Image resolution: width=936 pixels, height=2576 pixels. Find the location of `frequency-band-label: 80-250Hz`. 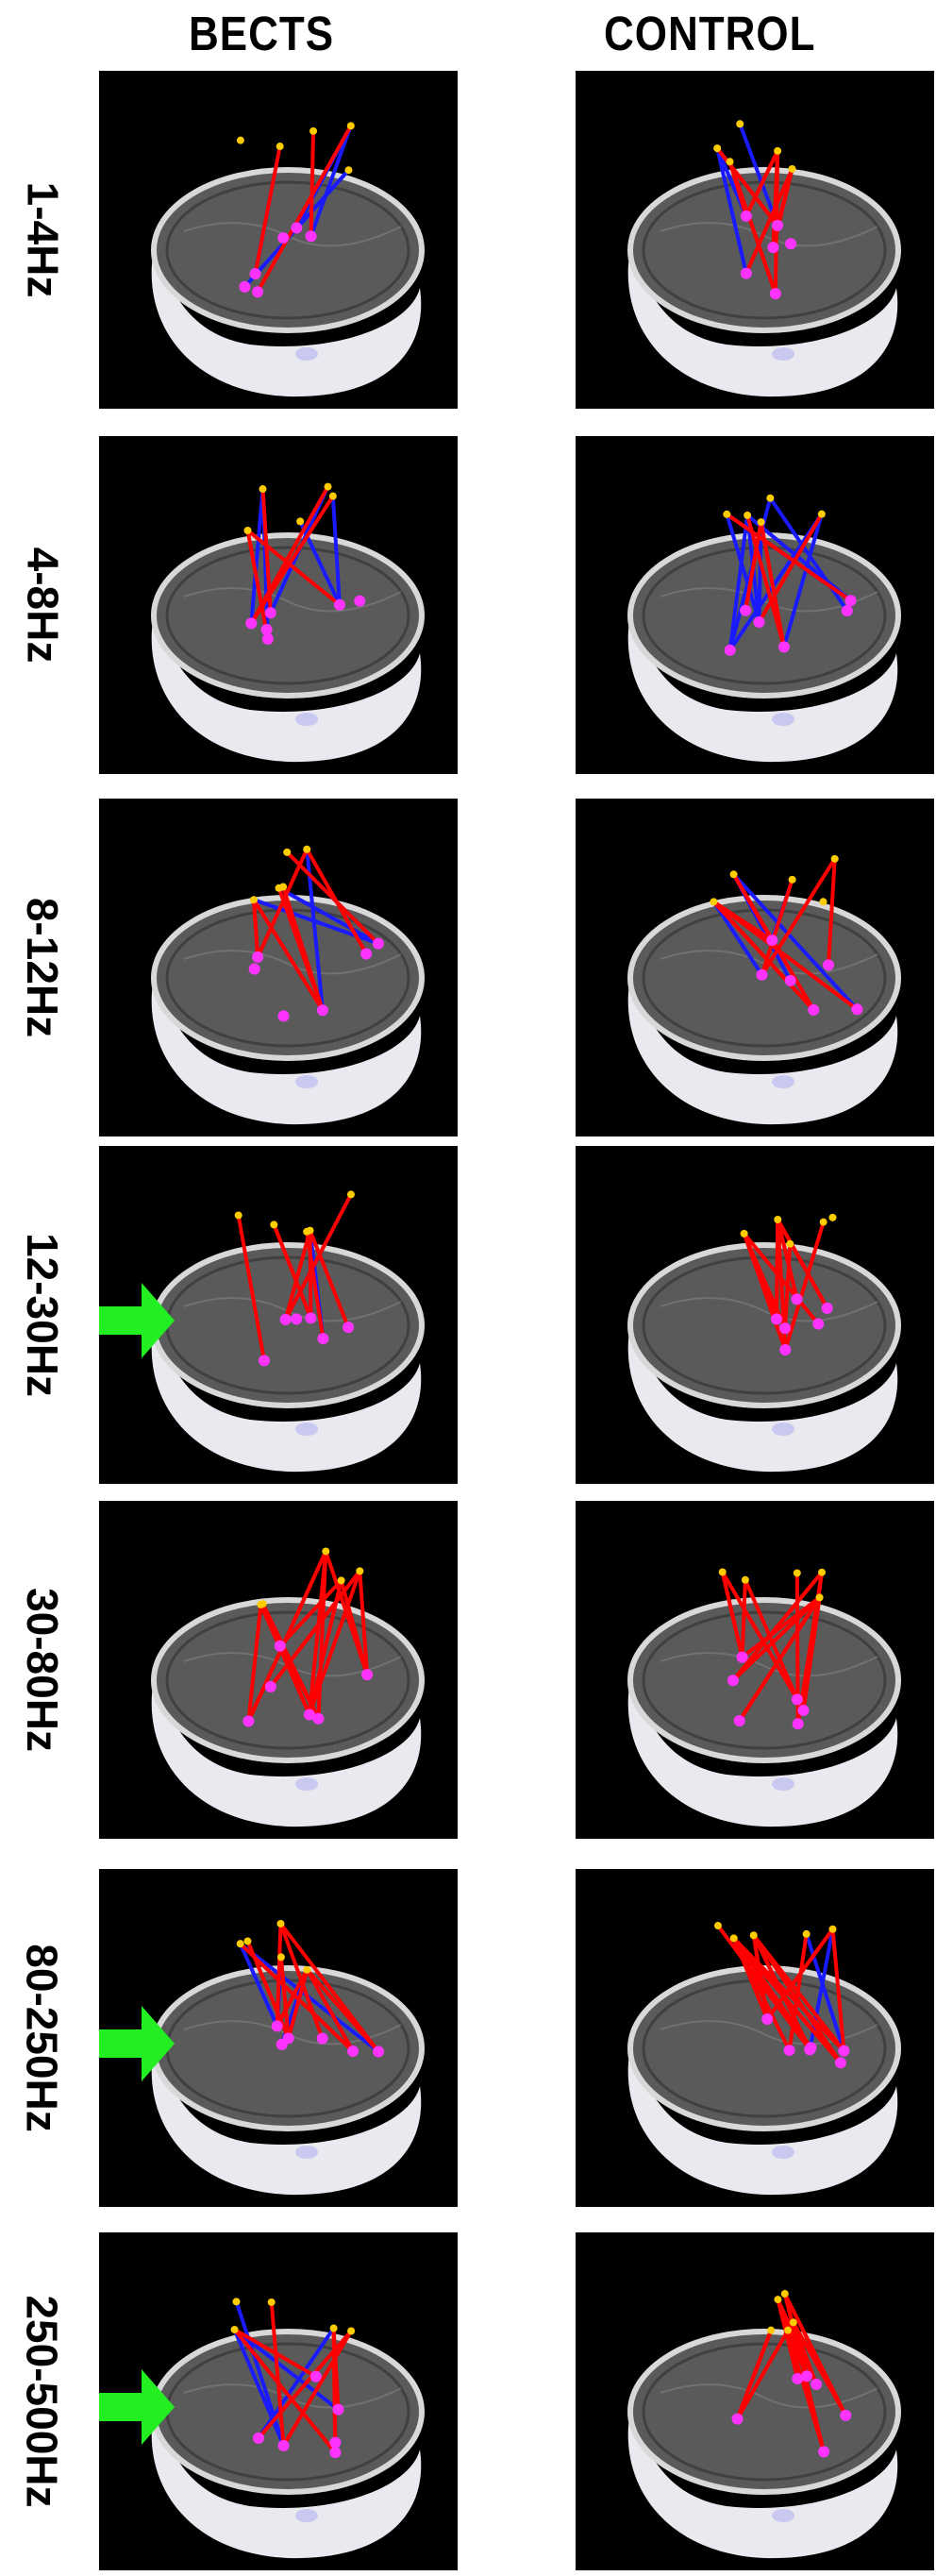

frequency-band-label: 80-250Hz is located at coordinates (43, 2038).